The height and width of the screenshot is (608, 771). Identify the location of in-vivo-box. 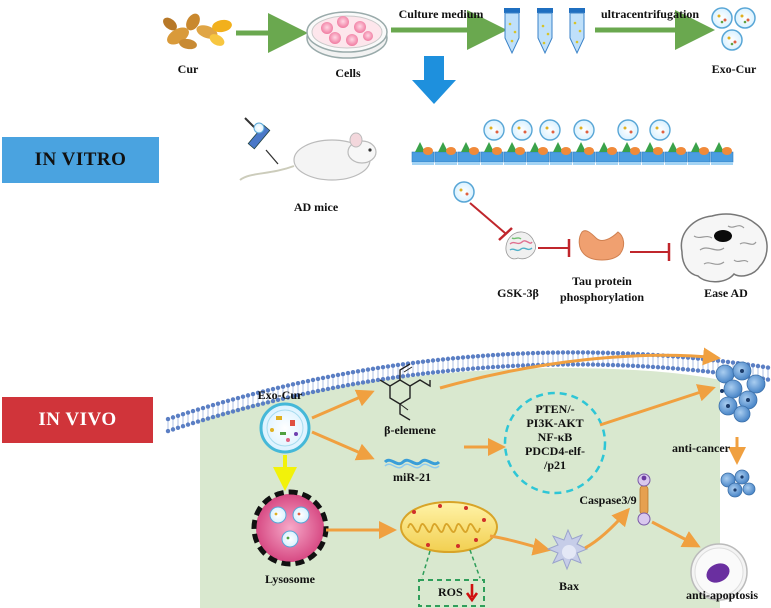
(77, 420).